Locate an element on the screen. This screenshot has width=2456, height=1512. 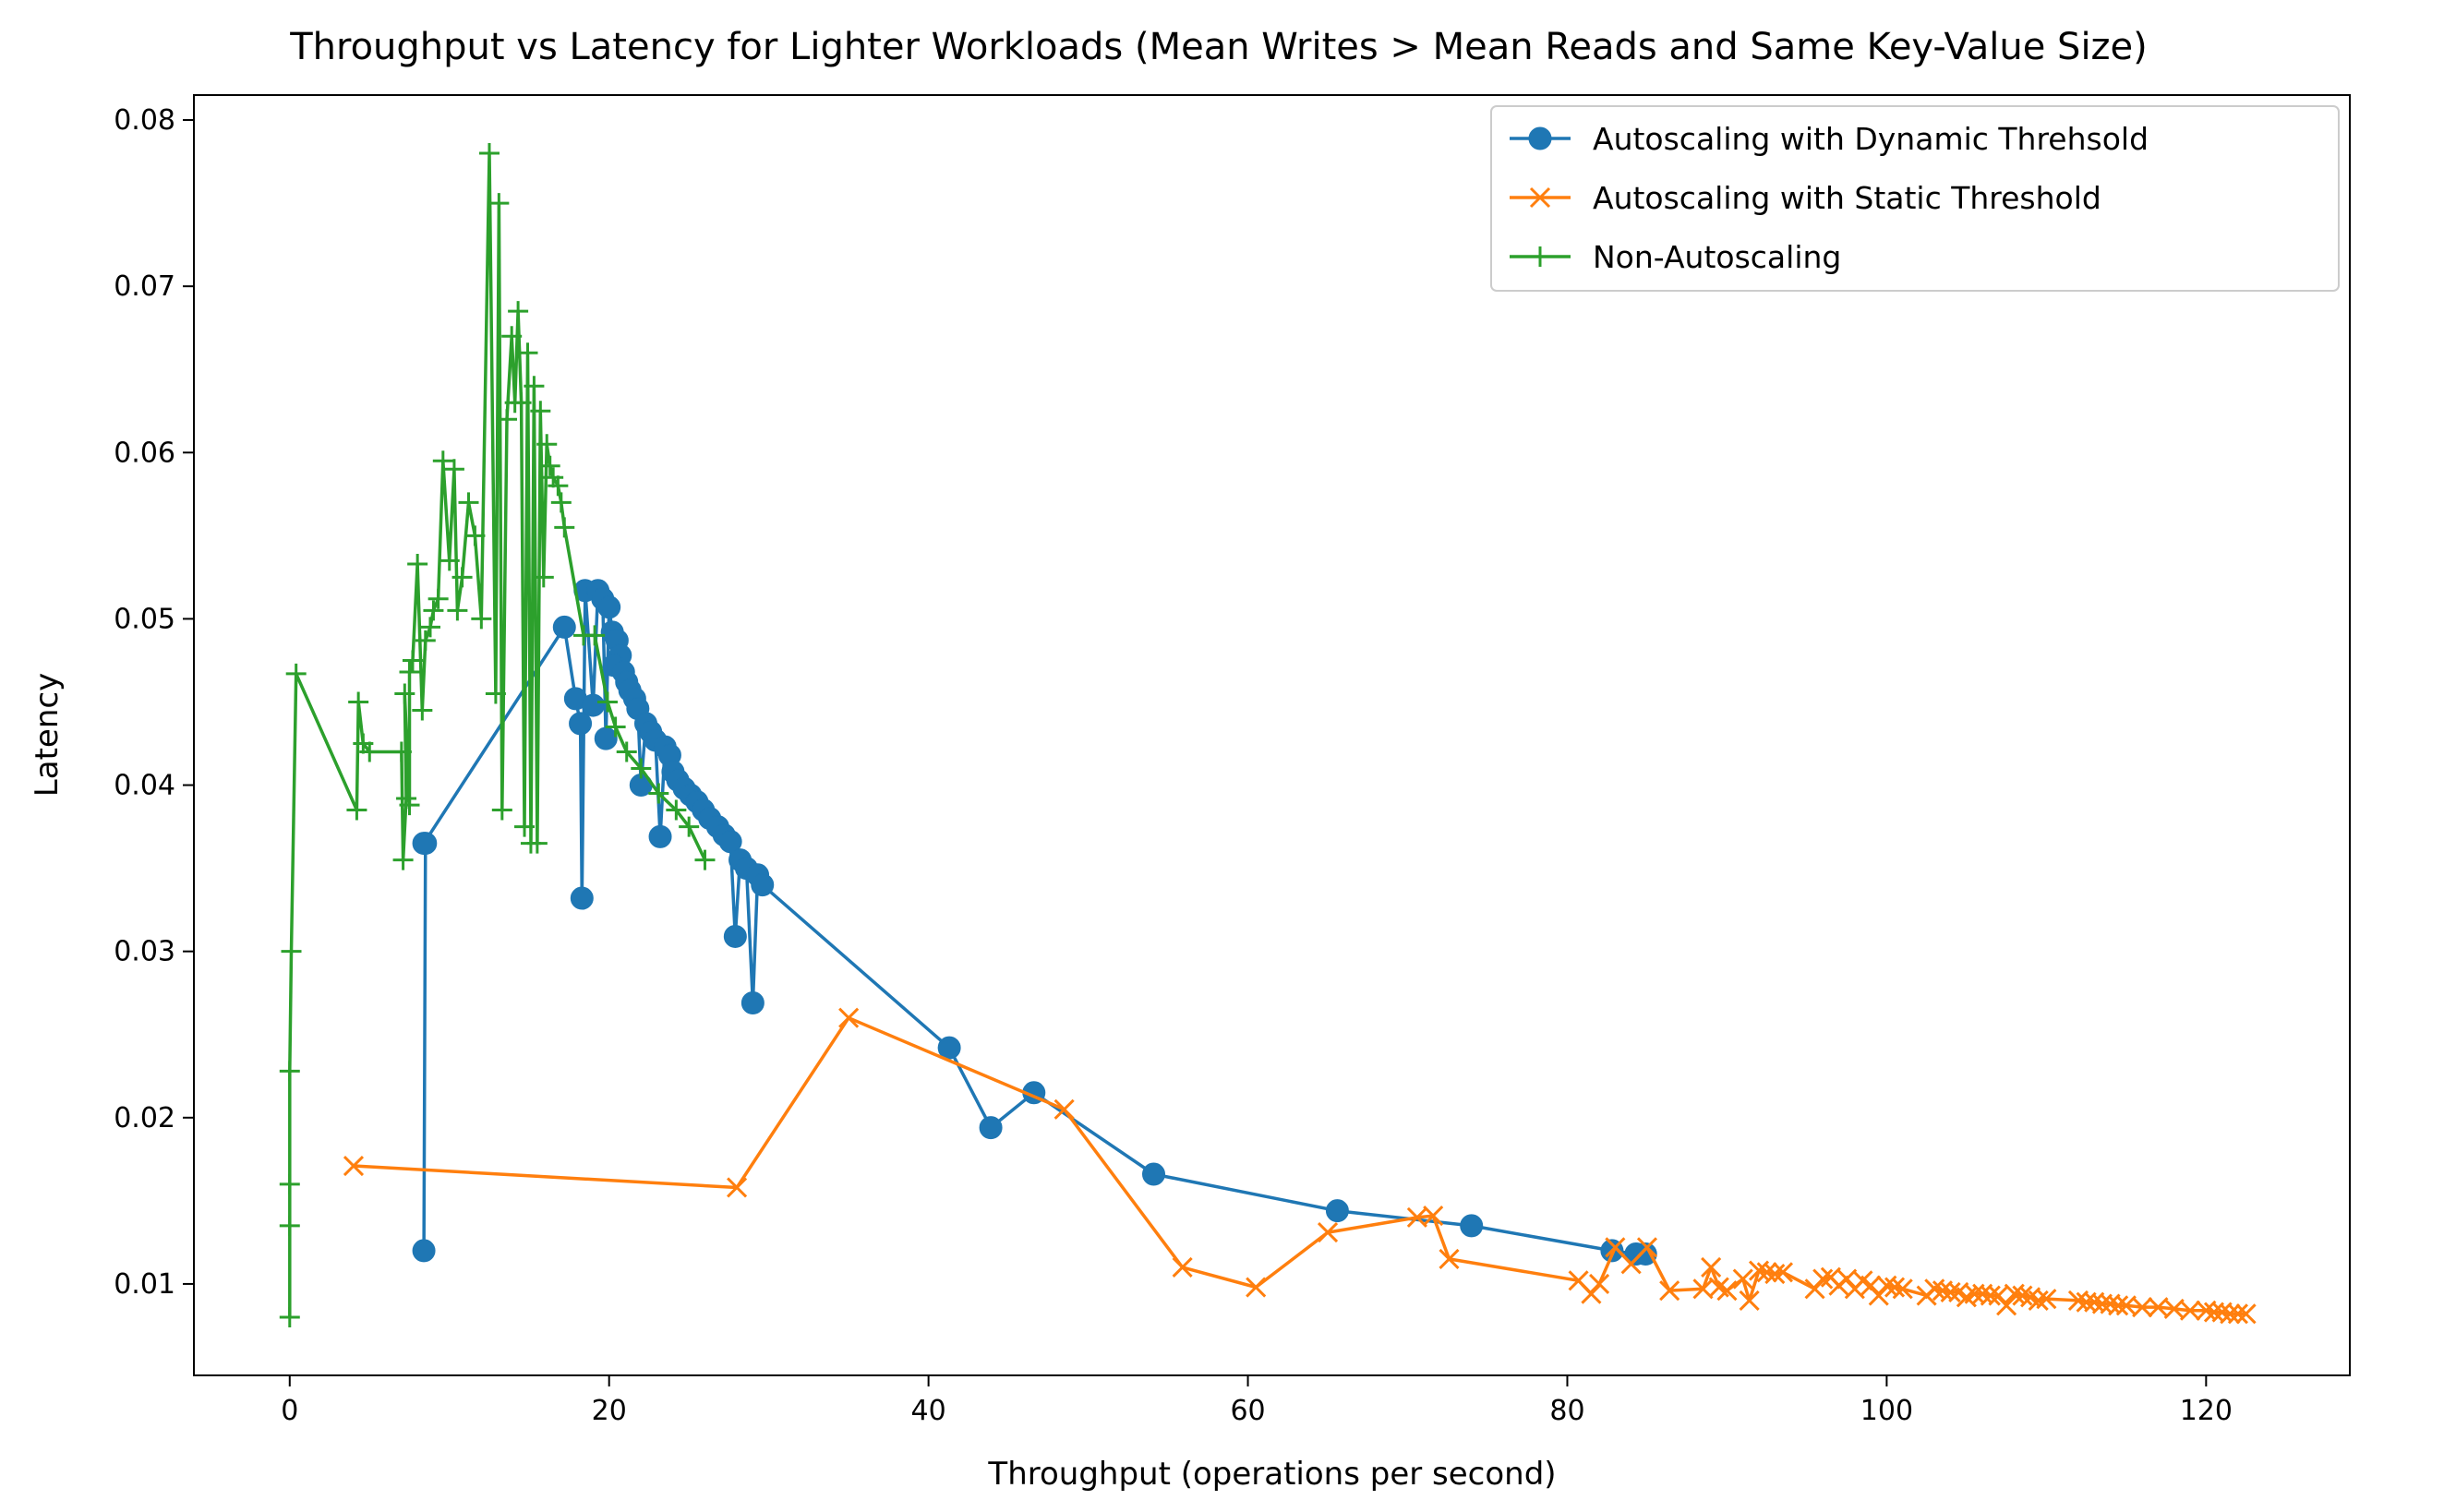
x-tick-label: 120 is located at coordinates (2206, 1411).